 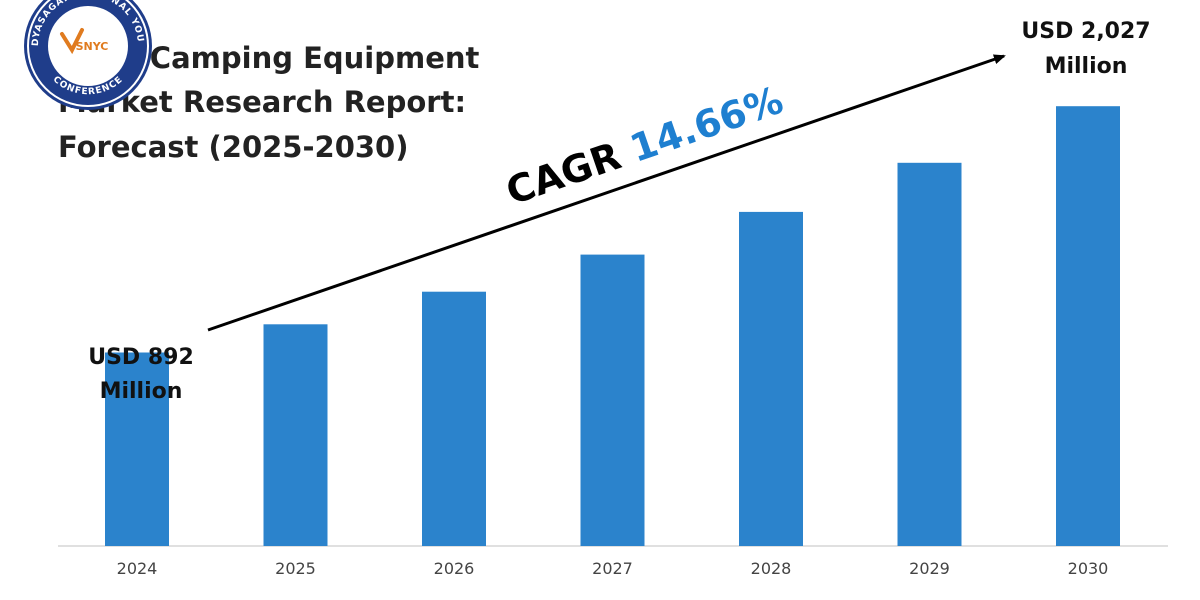 I want to click on bar-2027, so click(x=612, y=400).